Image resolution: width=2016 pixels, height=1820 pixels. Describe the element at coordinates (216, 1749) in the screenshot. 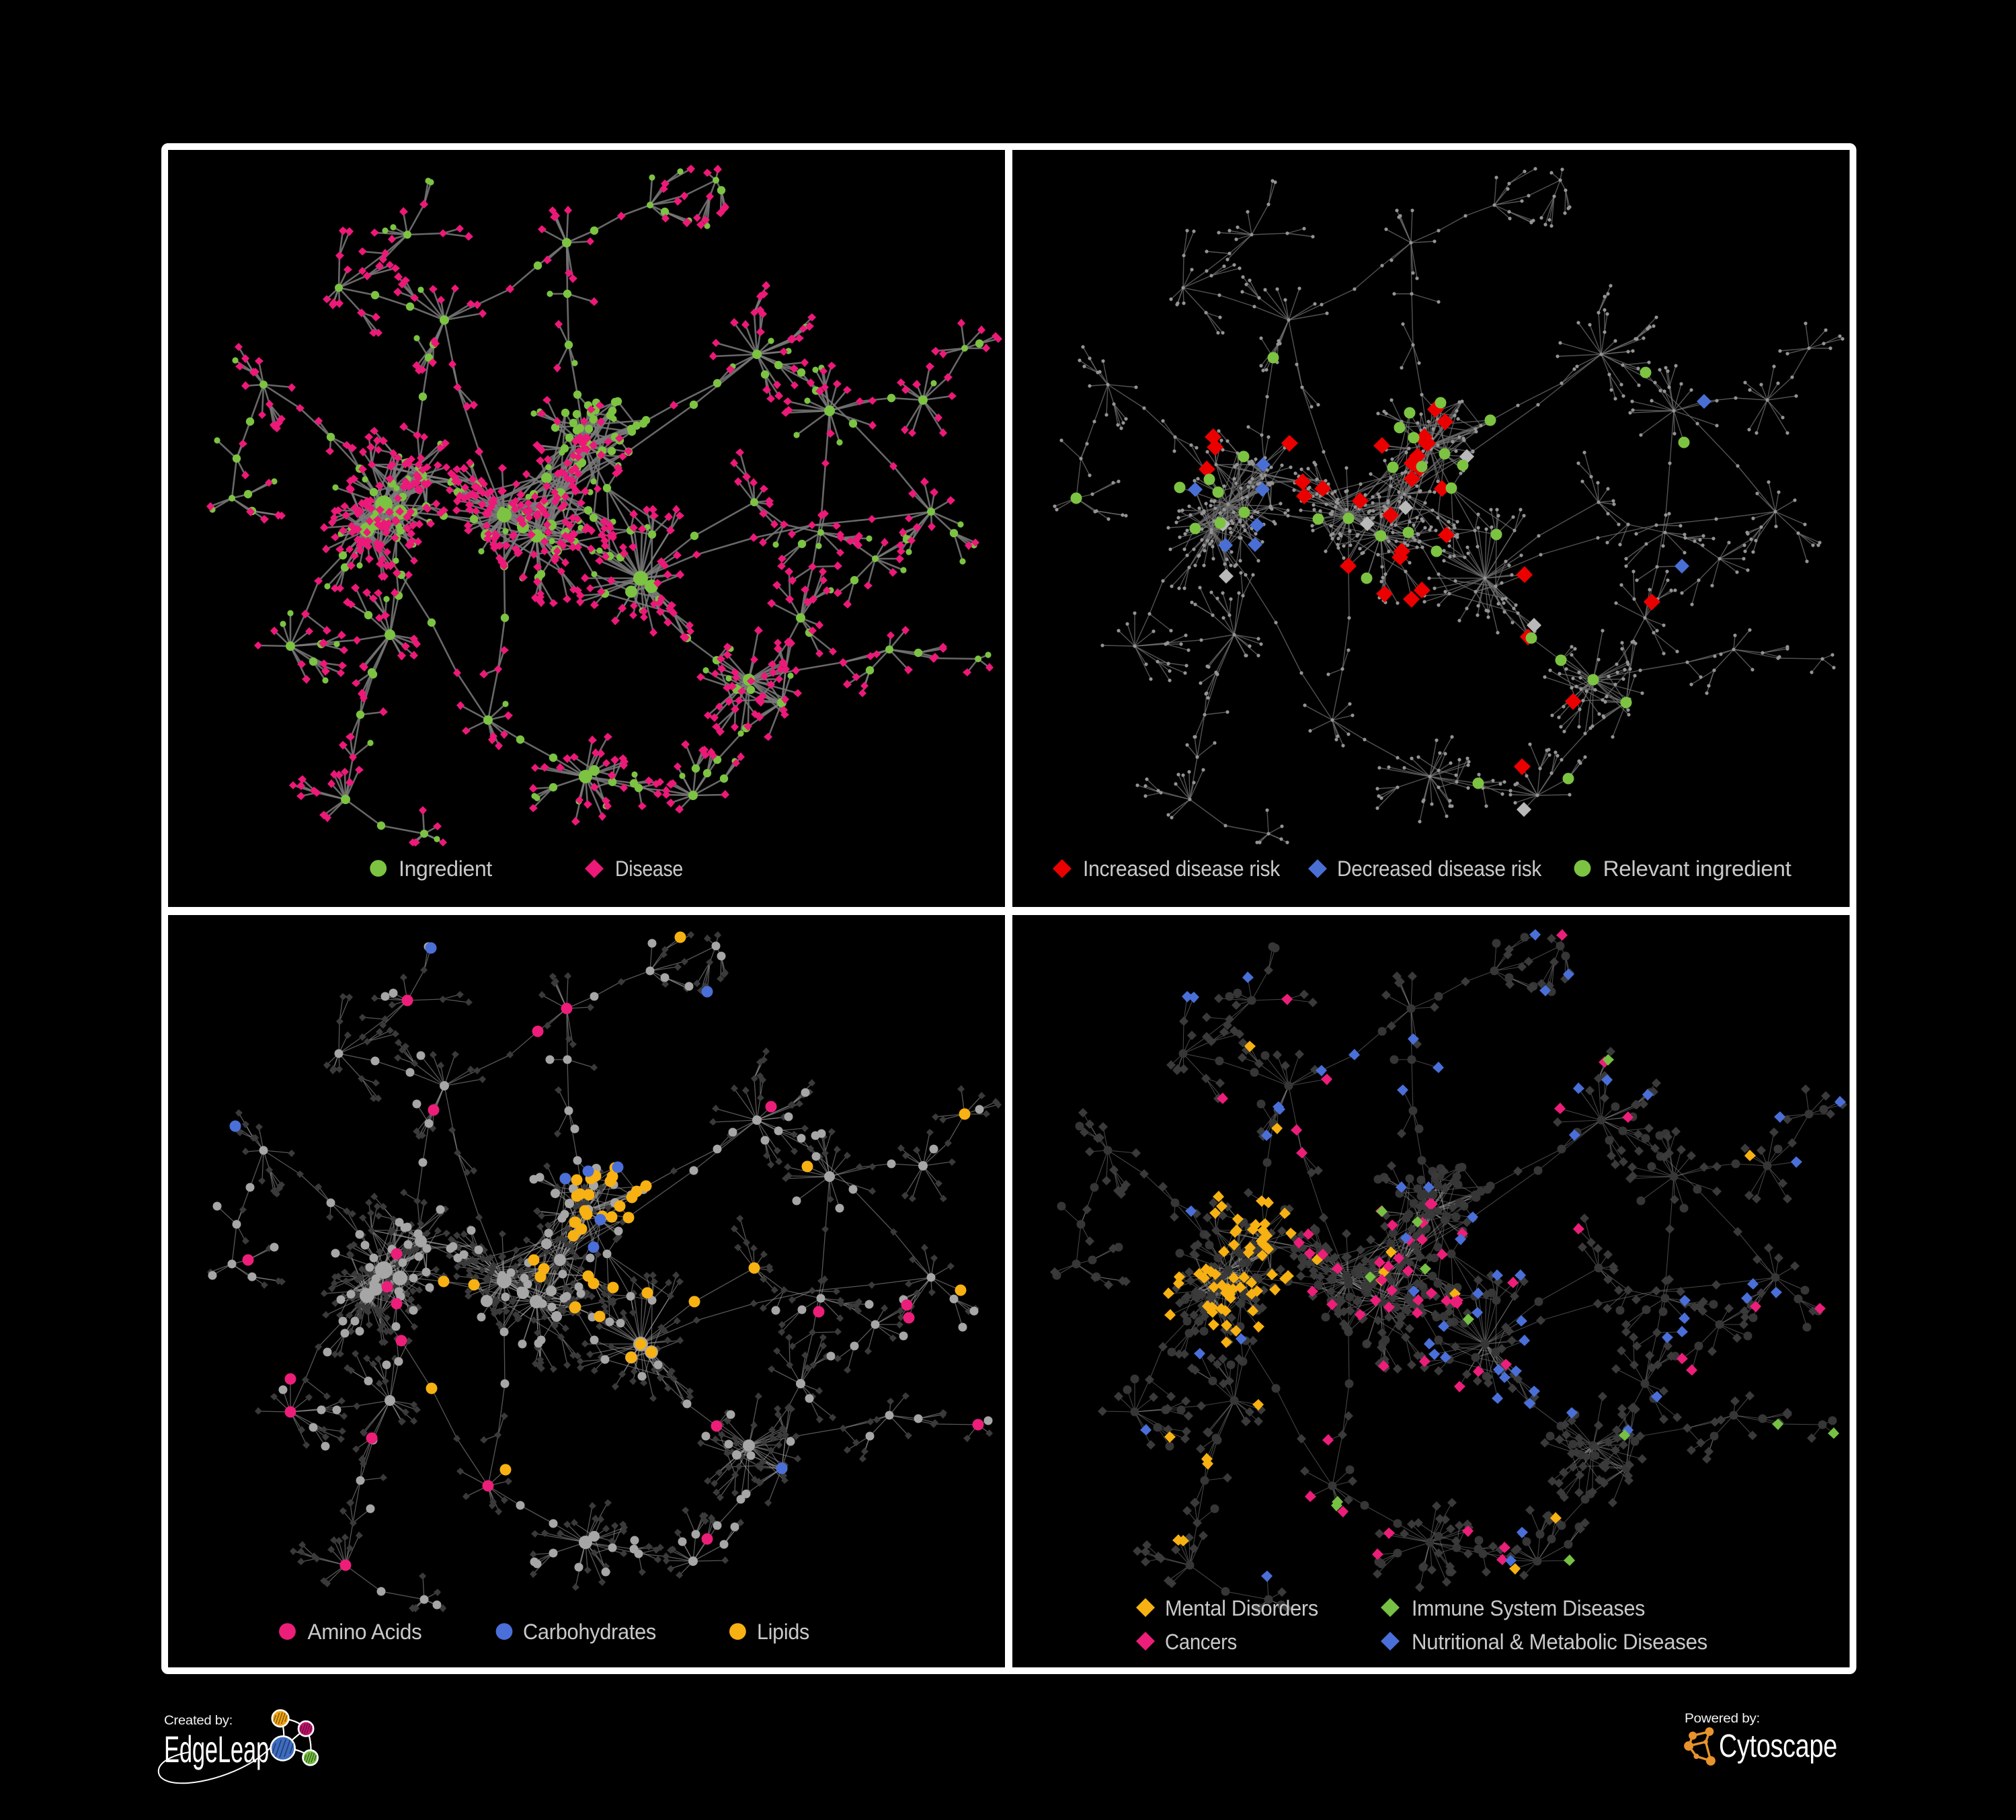

I see `svg-text: EdgeLeap` at that location.